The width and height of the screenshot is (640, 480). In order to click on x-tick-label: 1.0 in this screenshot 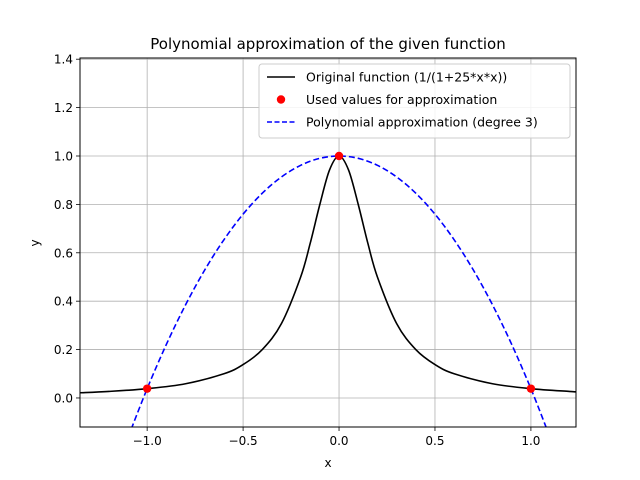, I will do `click(530, 441)`.